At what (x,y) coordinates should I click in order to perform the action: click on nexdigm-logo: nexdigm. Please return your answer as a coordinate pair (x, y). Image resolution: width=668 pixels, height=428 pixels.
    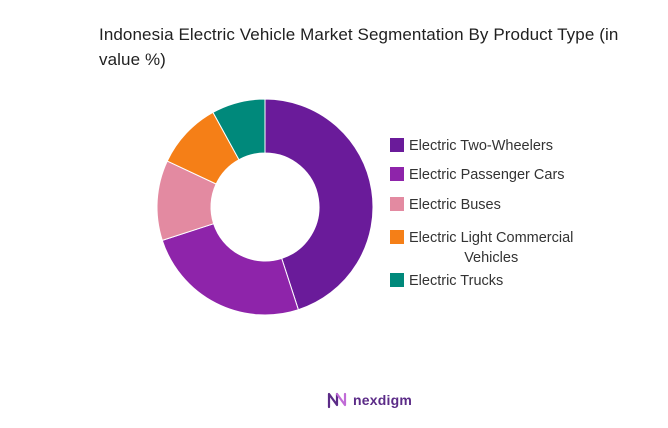
    Looking at the image, I should click on (369, 400).